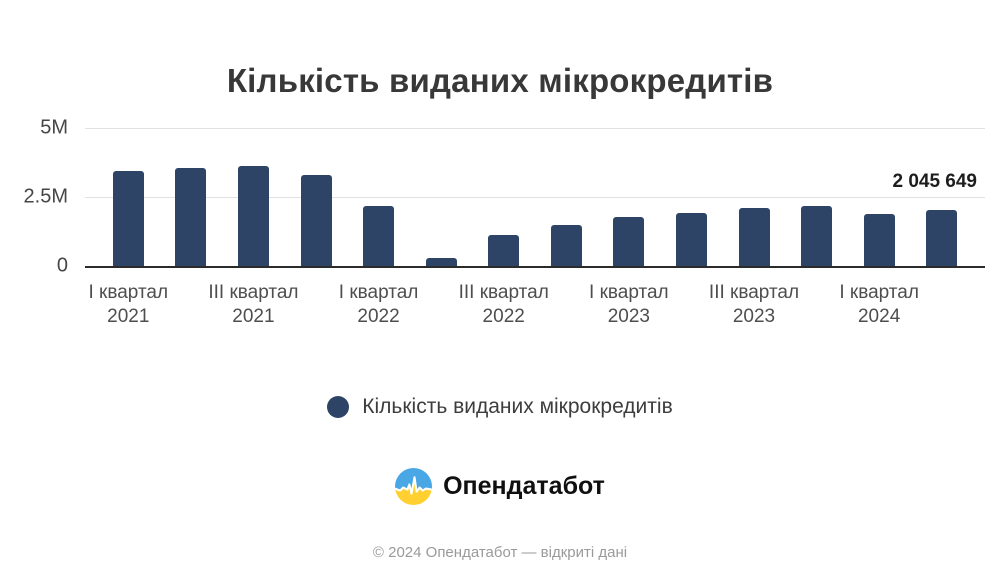 This screenshot has height=583, width=1000. What do you see at coordinates (62, 265) in the screenshot?
I see `y-tick-label-0: 0` at bounding box center [62, 265].